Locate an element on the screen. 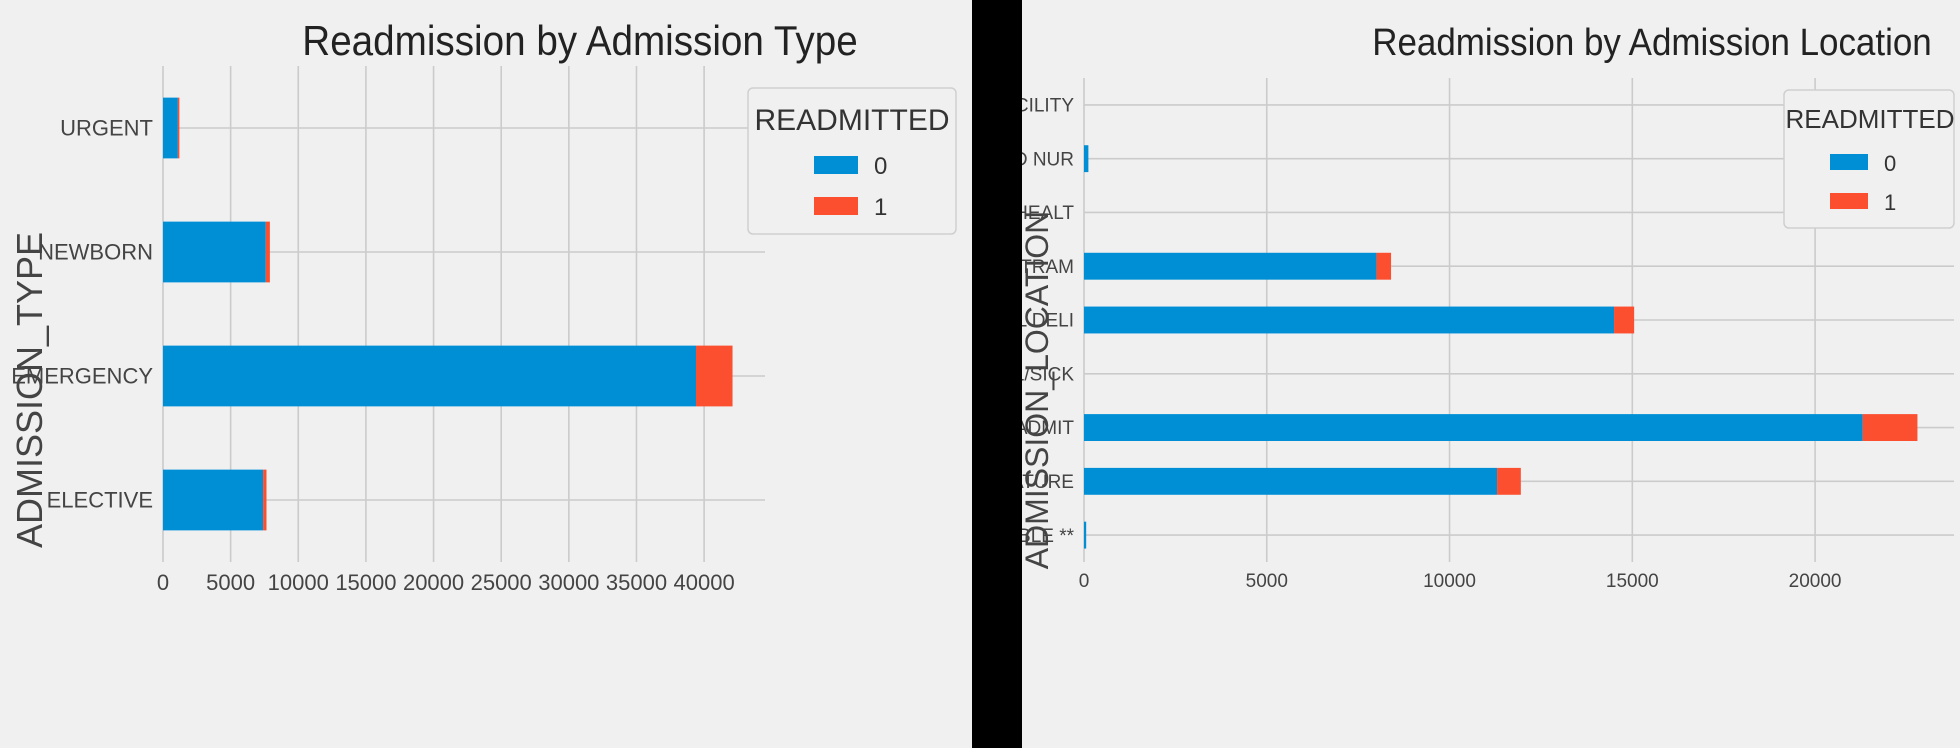 This screenshot has height=748, width=1960. y-tick-label-emergency-room-admit: EMERGENCY ROOM ADMIT is located at coordinates (1048, 428).